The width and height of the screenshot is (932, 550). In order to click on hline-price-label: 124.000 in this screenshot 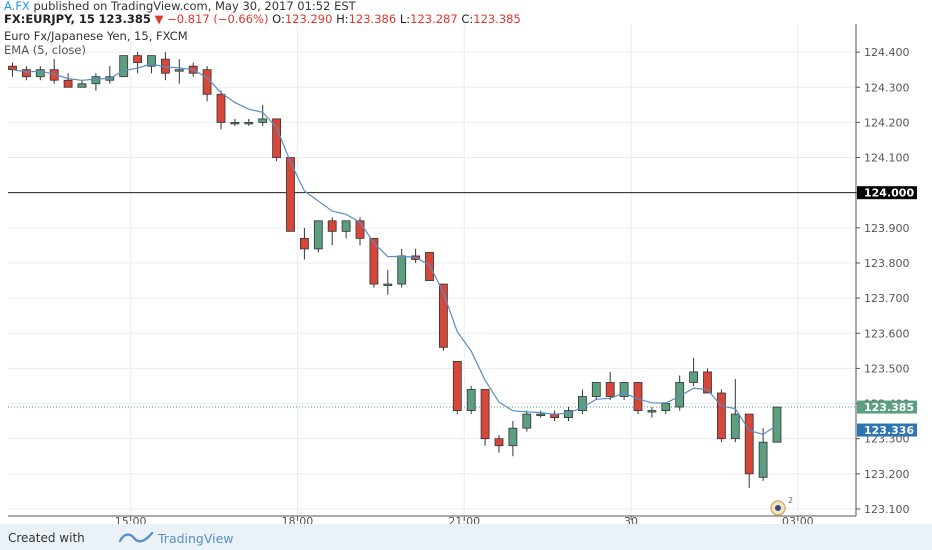, I will do `click(887, 193)`.